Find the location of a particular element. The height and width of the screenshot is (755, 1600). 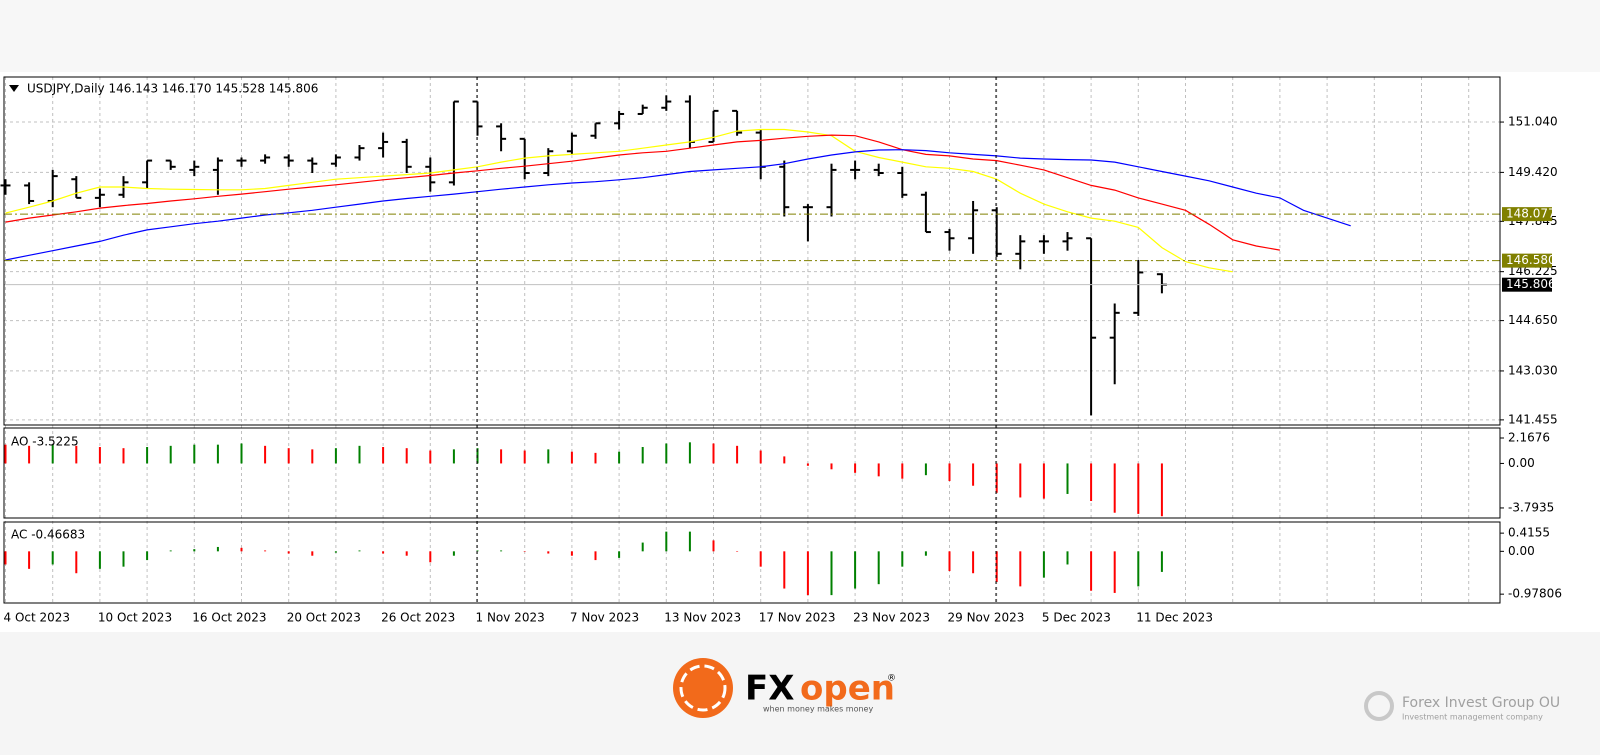

x-tick-label: 5 Dec 2023 is located at coordinates (1076, 618).